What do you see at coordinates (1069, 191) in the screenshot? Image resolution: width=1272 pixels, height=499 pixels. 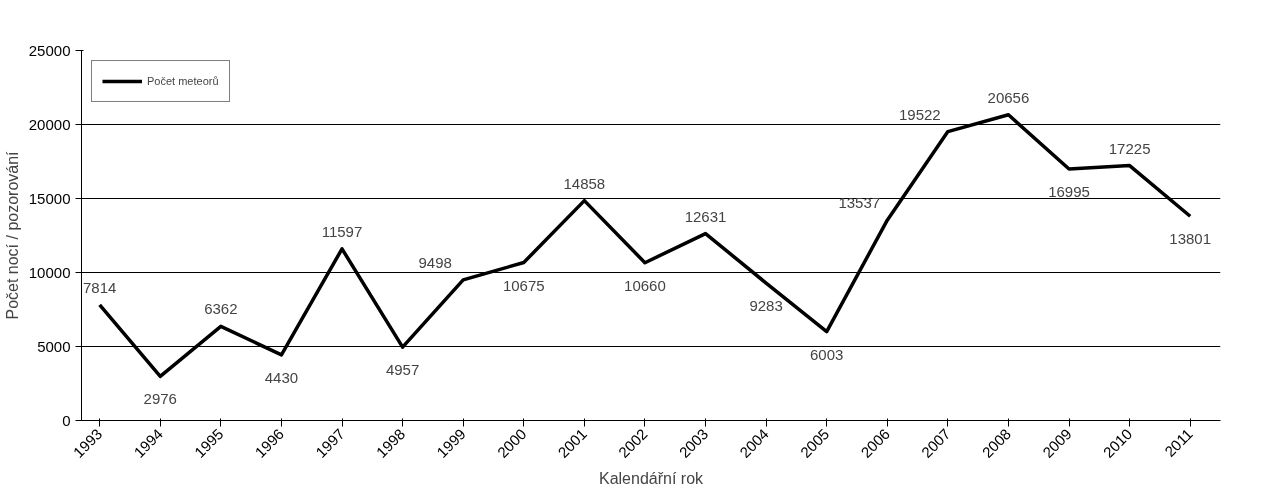 I see `data-label: 16995` at bounding box center [1069, 191].